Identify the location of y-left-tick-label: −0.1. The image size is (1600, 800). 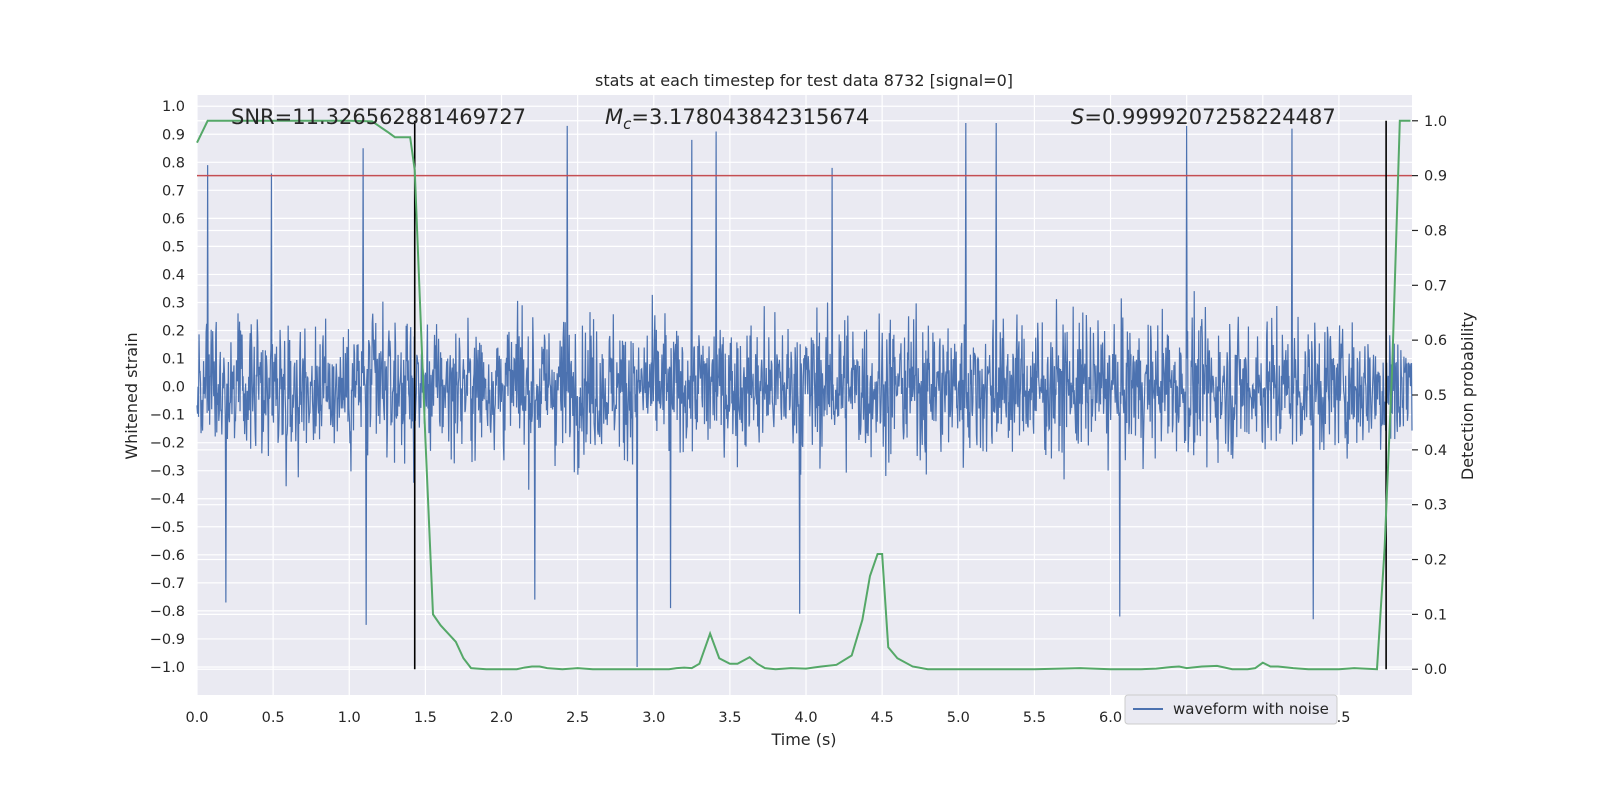
(167, 416).